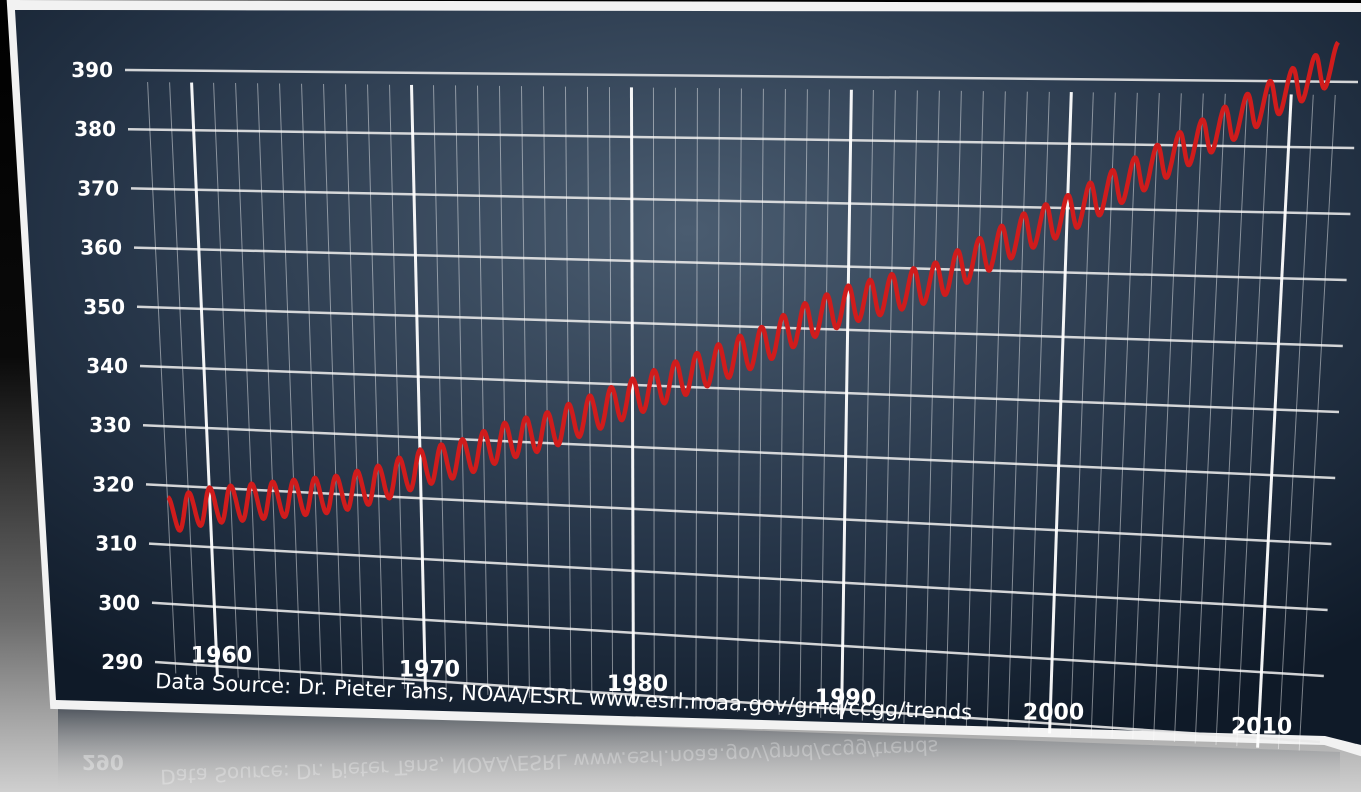 The width and height of the screenshot is (1361, 792). Describe the element at coordinates (98, 188) in the screenshot. I see `y-tick-label: 370` at that location.